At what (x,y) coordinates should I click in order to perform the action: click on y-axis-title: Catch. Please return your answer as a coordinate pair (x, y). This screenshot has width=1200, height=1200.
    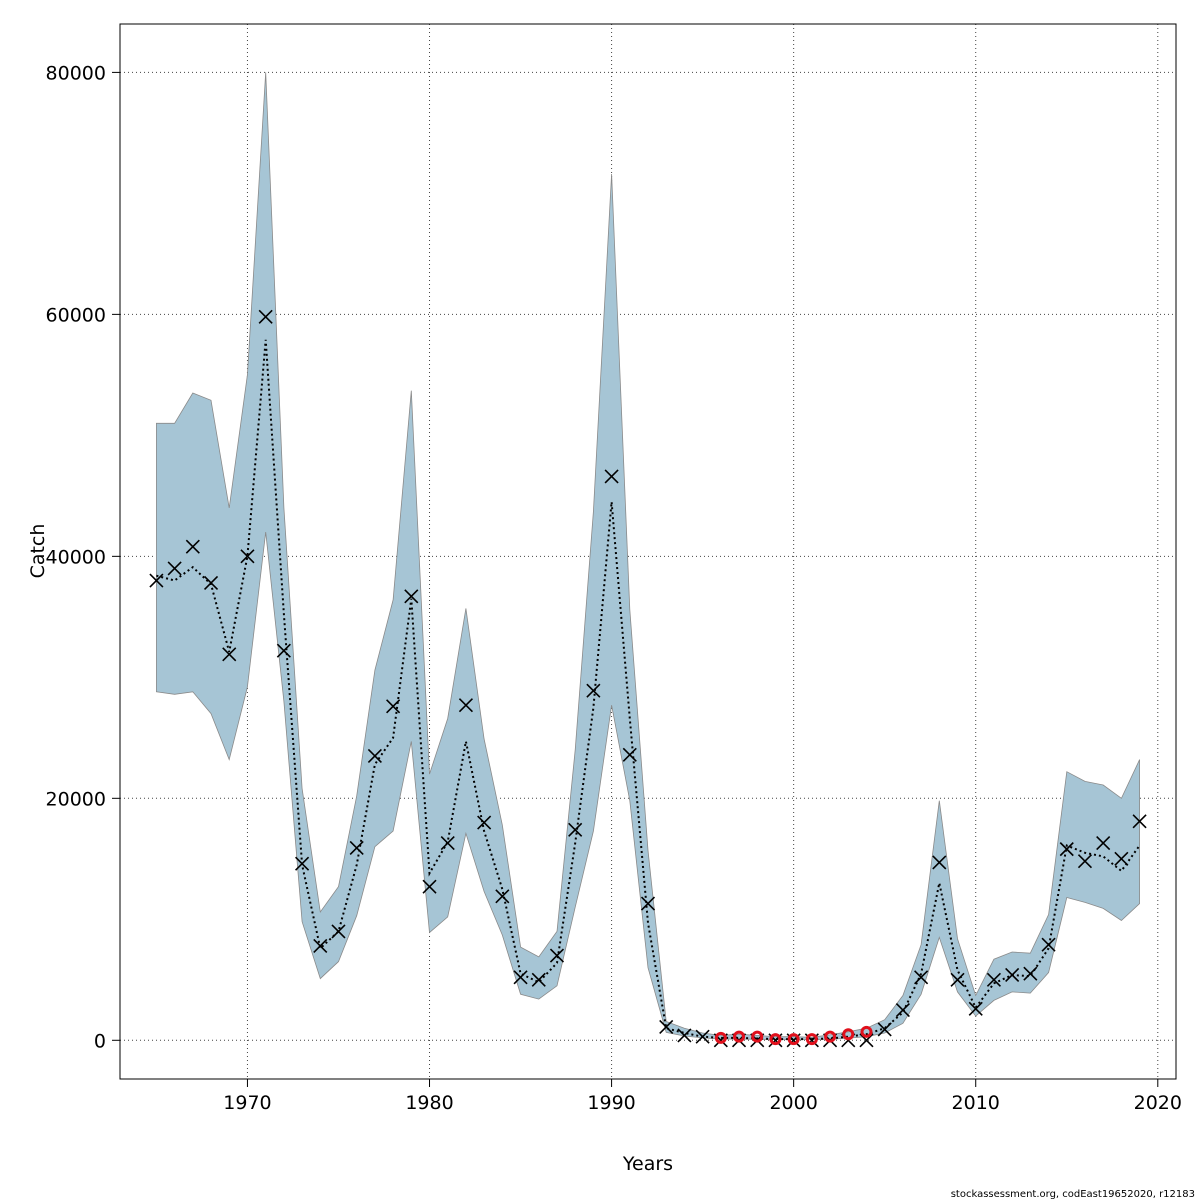
    Looking at the image, I should click on (38, 551).